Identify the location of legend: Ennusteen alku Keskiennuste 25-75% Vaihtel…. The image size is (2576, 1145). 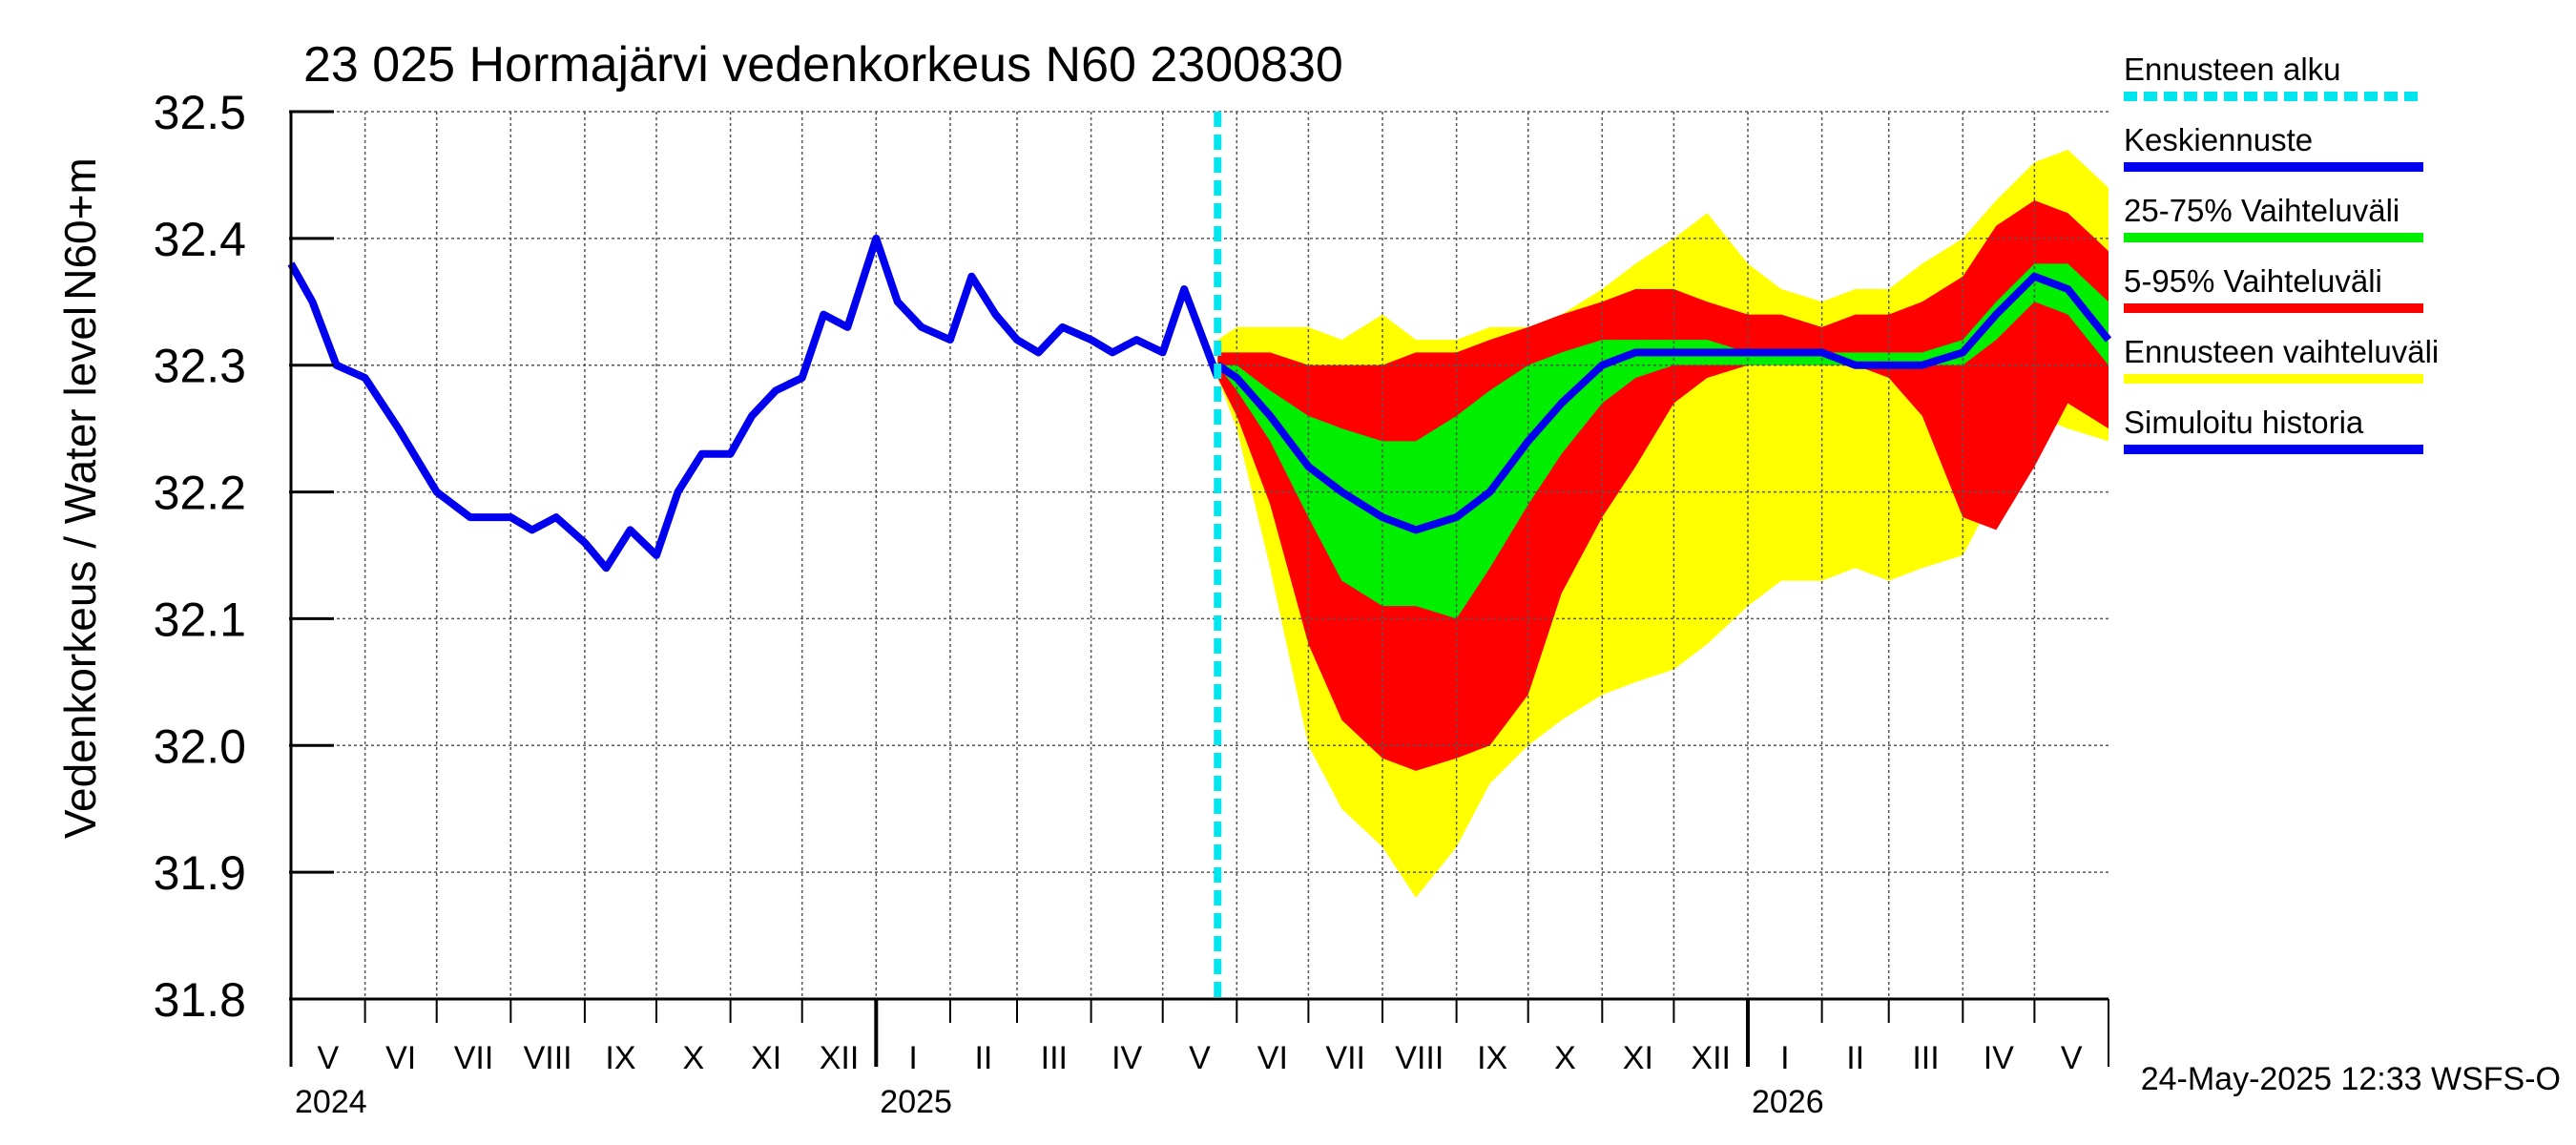
(2281, 253).